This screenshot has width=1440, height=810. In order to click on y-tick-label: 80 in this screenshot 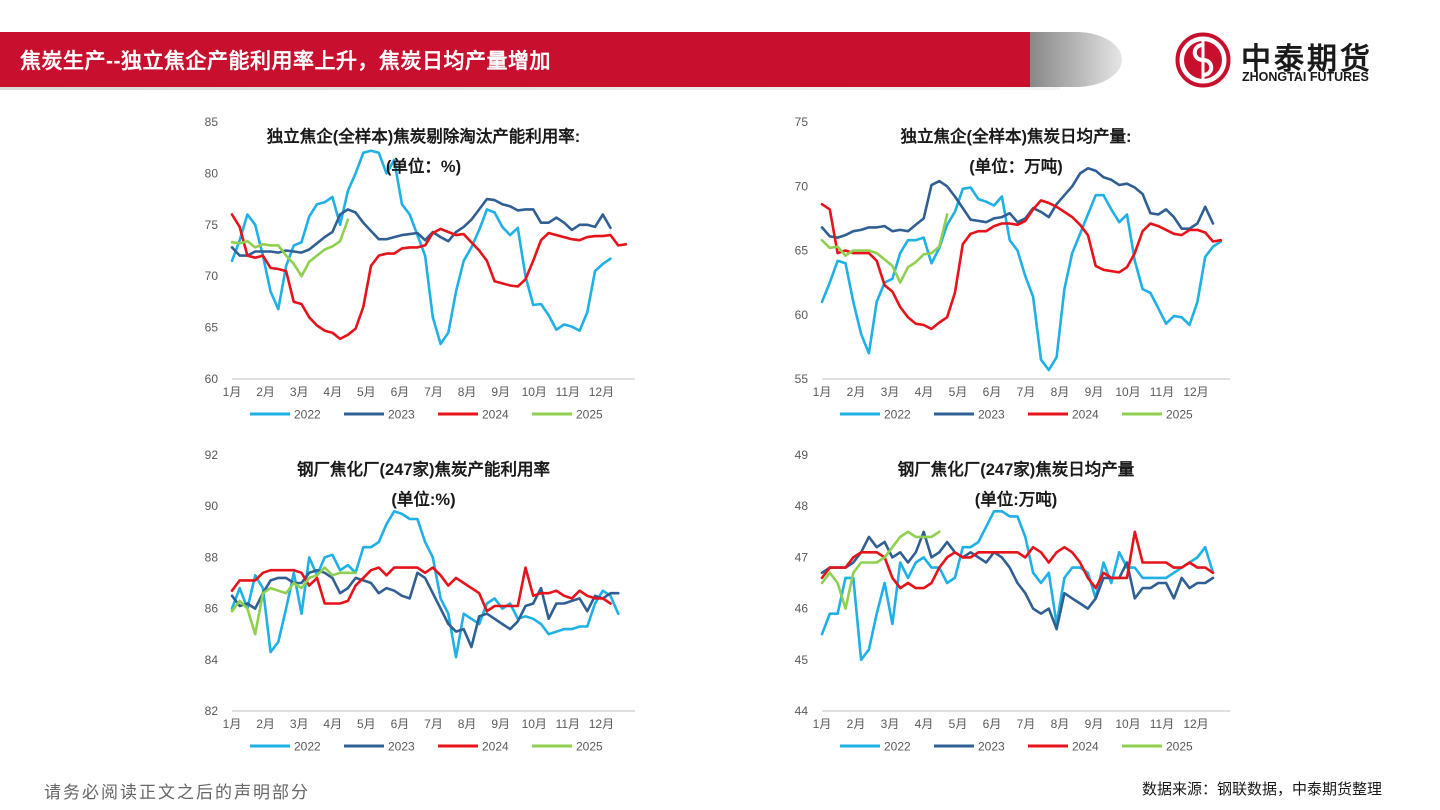, I will do `click(212, 173)`.